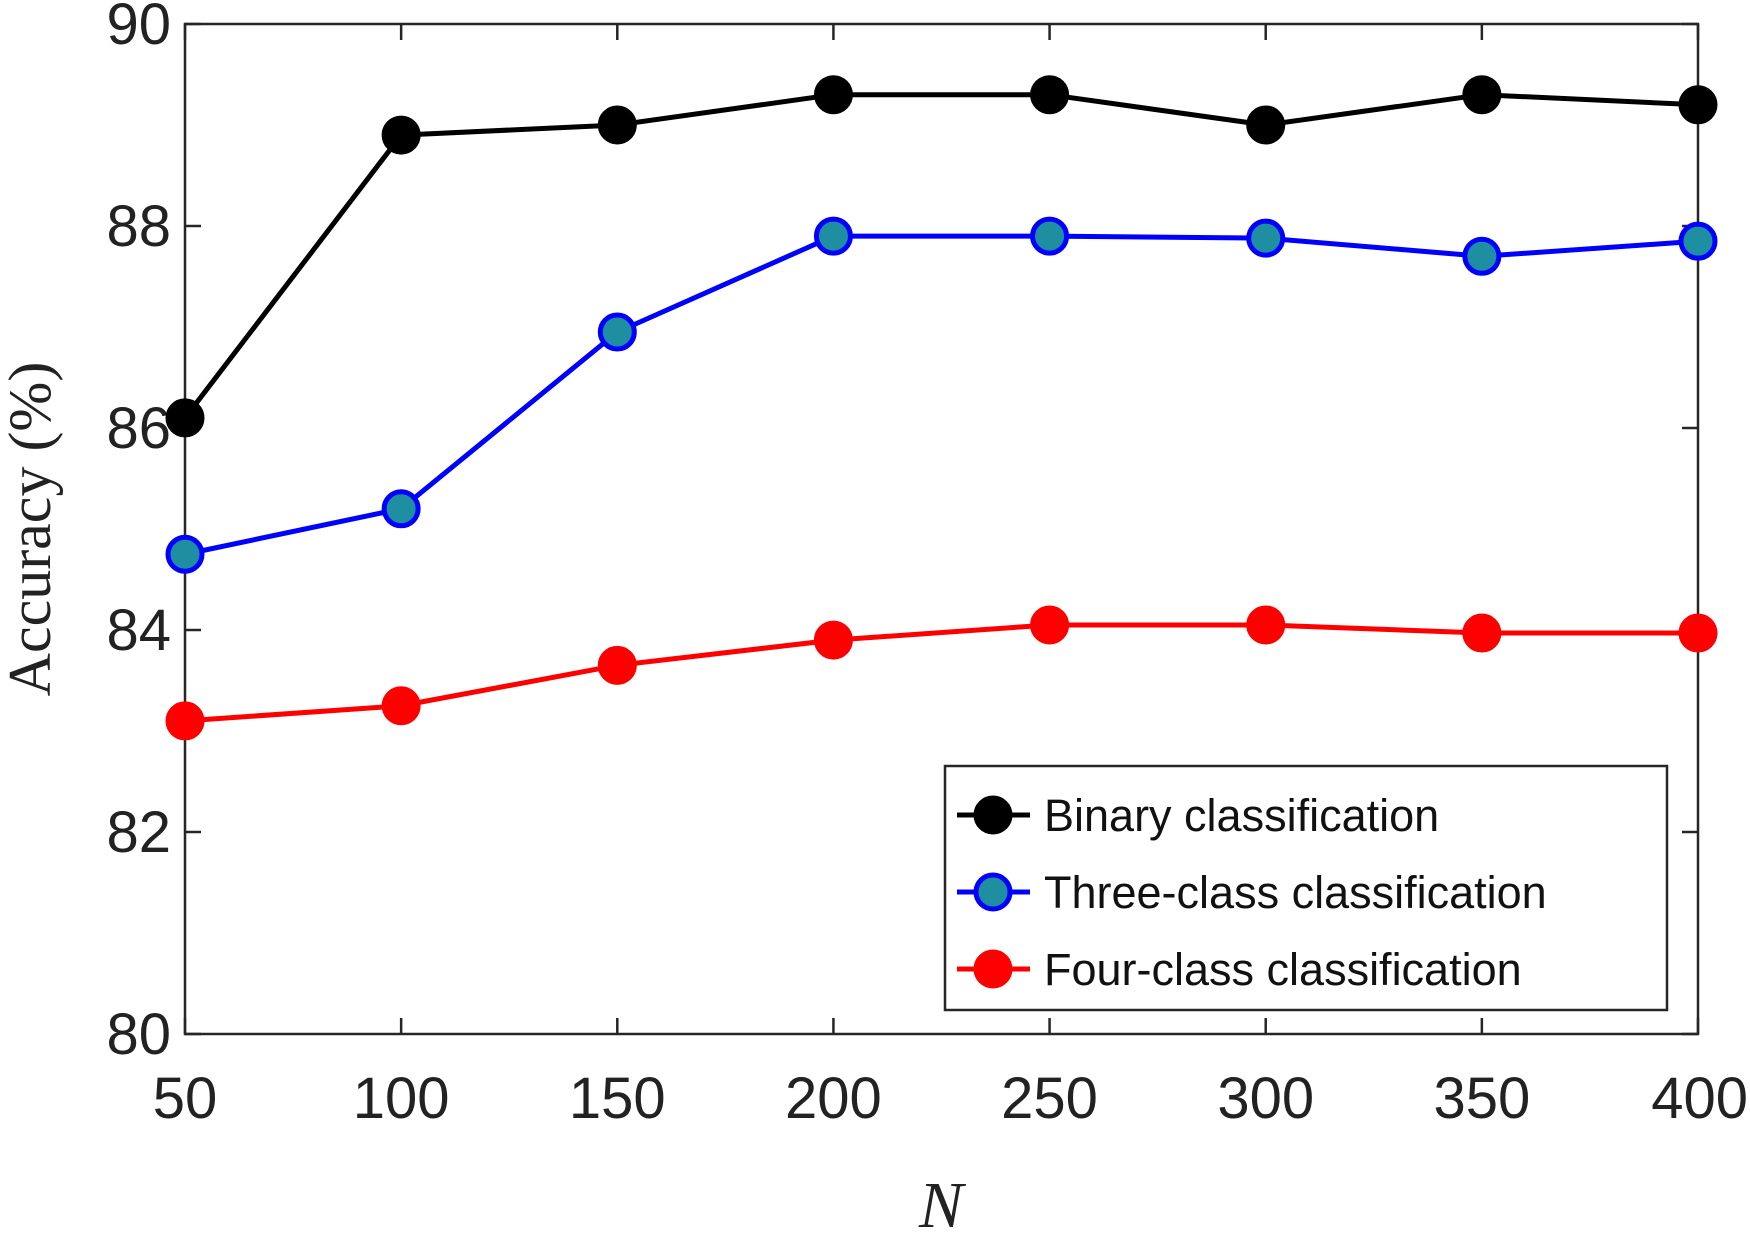 The image size is (1750, 1245). What do you see at coordinates (1481, 1098) in the screenshot?
I see `x-tick-label: 350` at bounding box center [1481, 1098].